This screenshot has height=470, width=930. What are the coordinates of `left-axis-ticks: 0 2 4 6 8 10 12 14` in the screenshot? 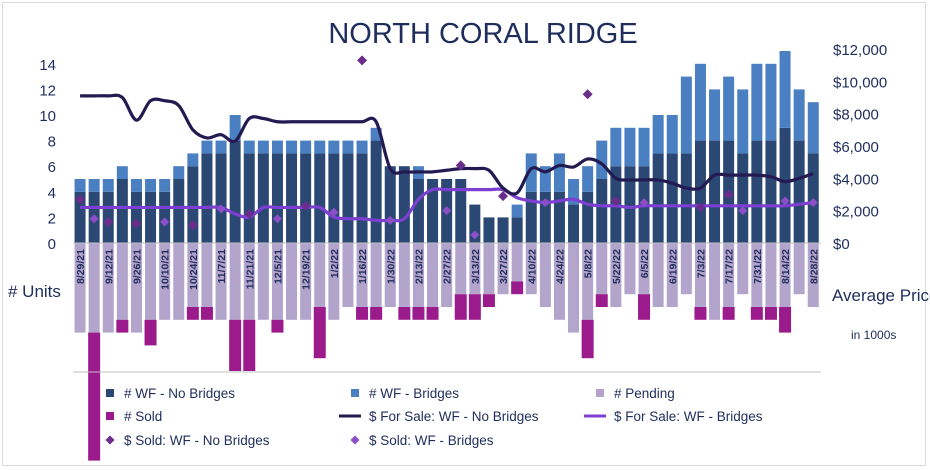 It's located at (47, 155).